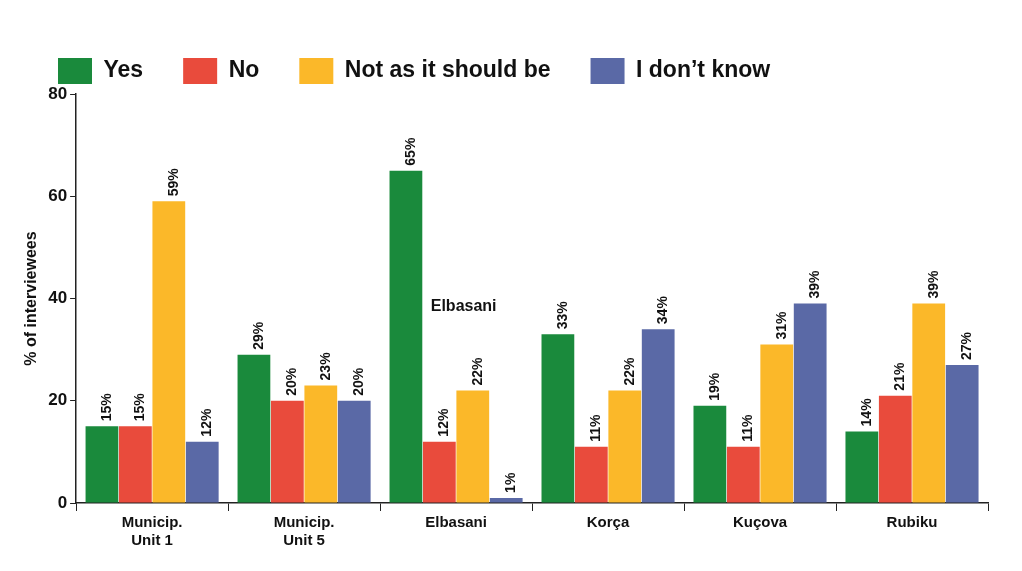 This screenshot has height=571, width=1022. I want to click on y-tick-label: 20, so click(58, 400).